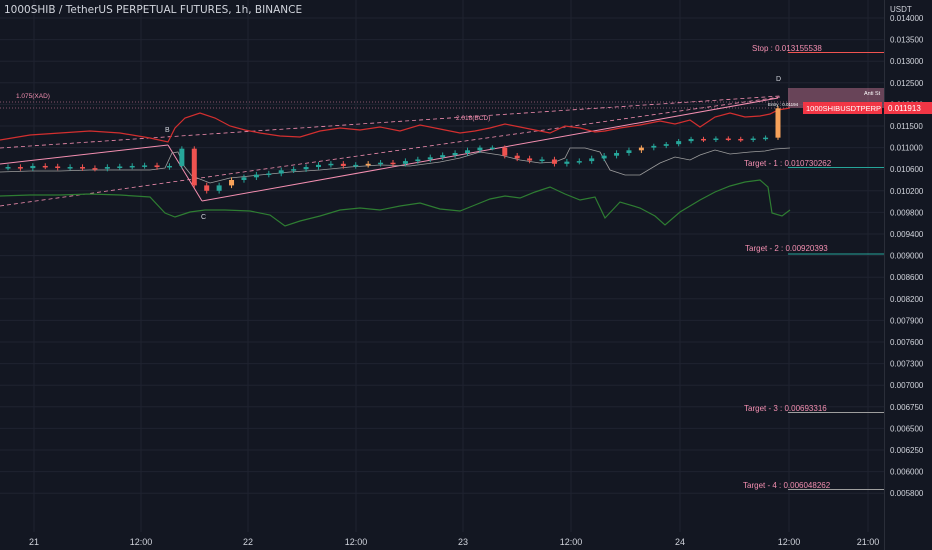 This screenshot has height=550, width=932. I want to click on time-axis: 21 12:00 22 12:00 23 12:00 24 12:00 21:00, so click(454, 542).